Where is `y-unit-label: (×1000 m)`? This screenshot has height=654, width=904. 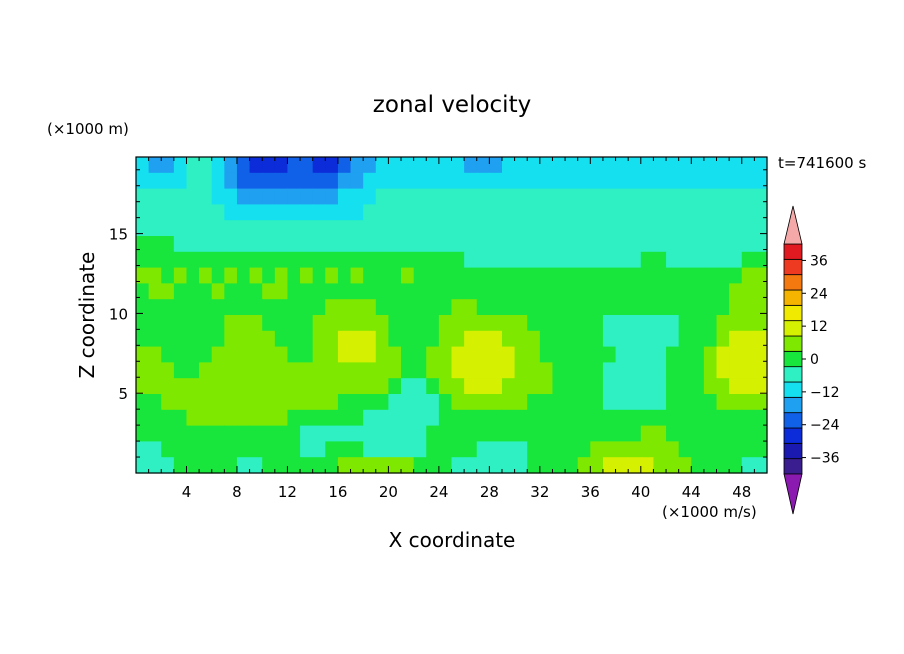 y-unit-label: (×1000 m) is located at coordinates (88, 129).